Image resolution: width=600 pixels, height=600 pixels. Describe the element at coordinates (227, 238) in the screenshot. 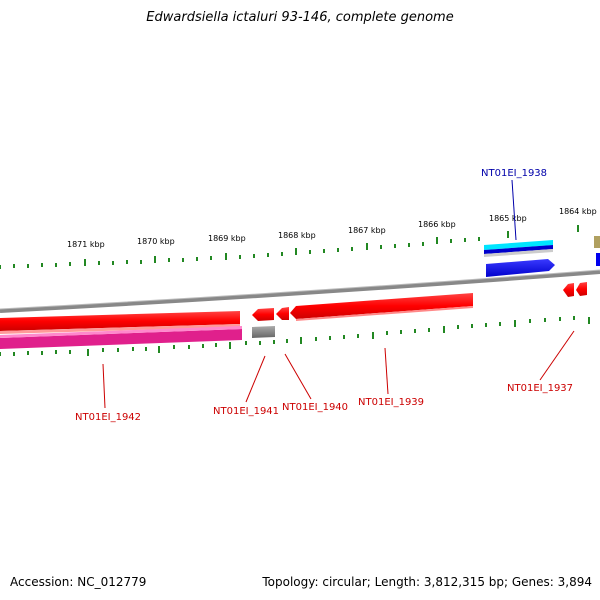

I see `tick-label: 1869 kbp` at that location.